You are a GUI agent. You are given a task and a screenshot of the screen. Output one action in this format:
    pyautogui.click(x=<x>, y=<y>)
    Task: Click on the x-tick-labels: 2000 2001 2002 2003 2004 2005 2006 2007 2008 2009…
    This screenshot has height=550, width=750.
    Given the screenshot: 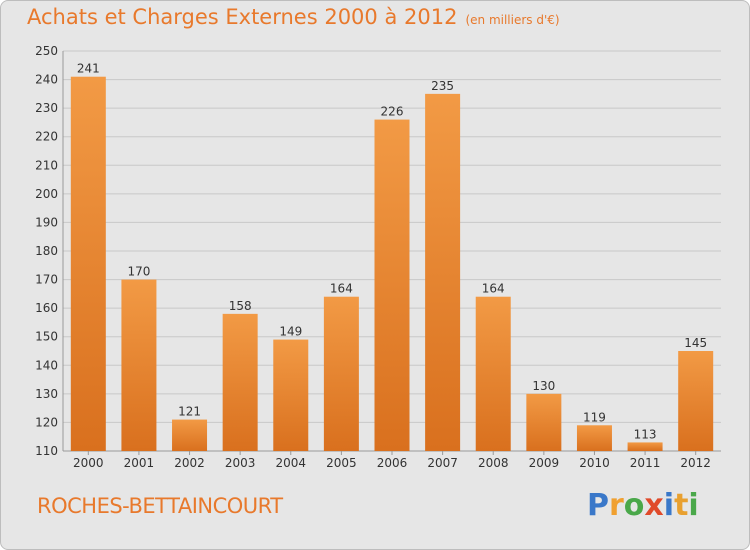 What is the action you would take?
    pyautogui.click(x=392, y=460)
    